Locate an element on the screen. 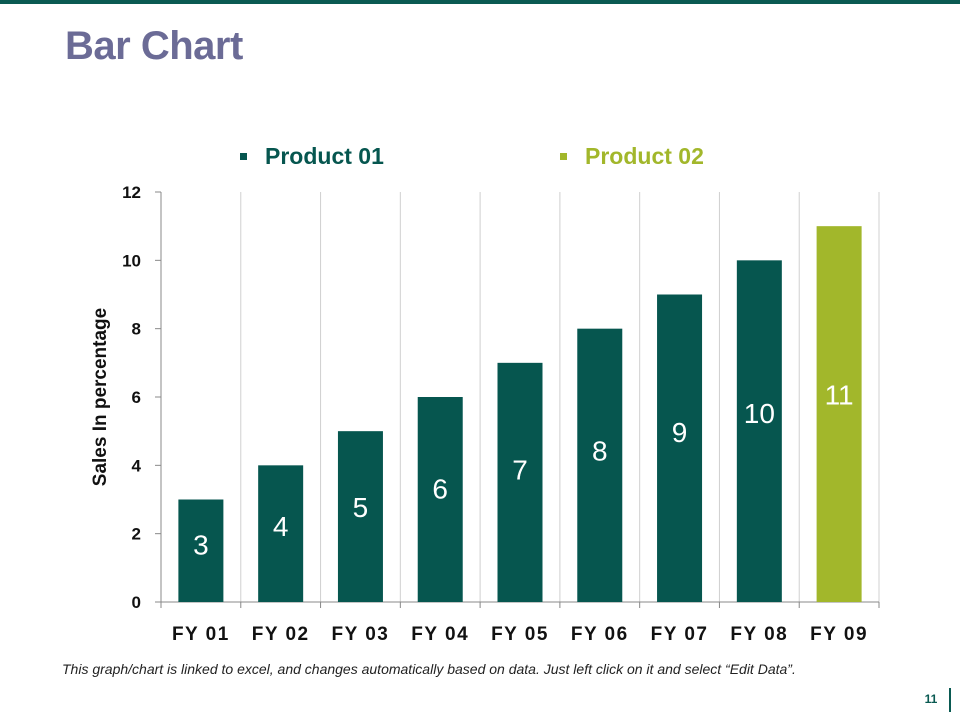 The image size is (960, 720). bar-data-label: 7 is located at coordinates (520, 469).